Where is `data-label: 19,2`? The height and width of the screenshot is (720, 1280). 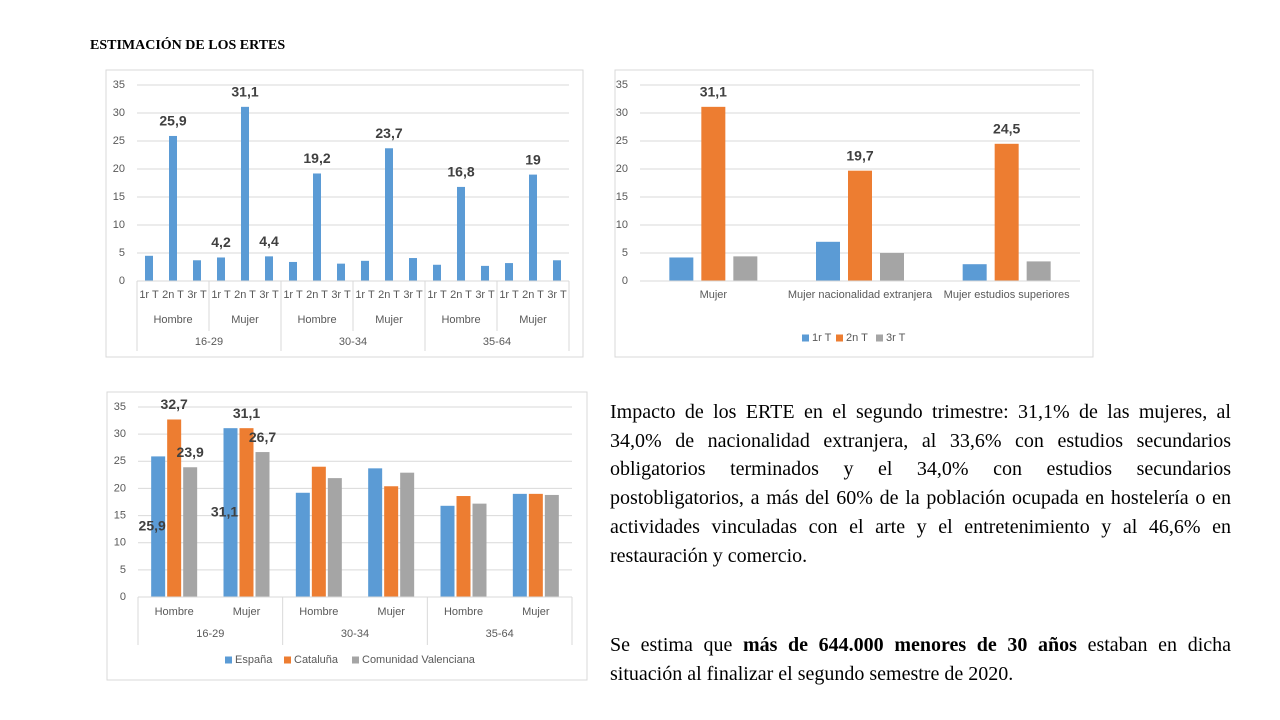
data-label: 19,2 is located at coordinates (316, 158).